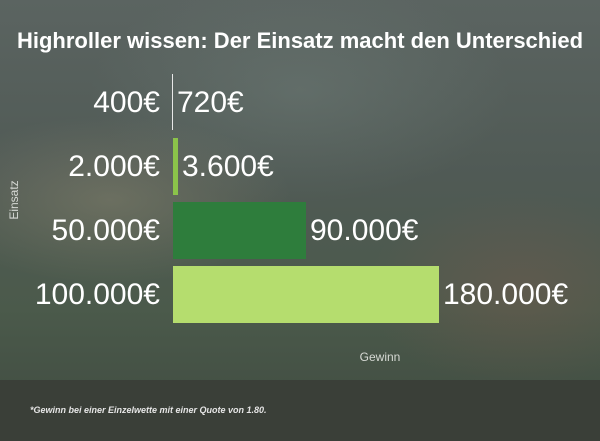 This screenshot has height=441, width=600. What do you see at coordinates (380, 357) in the screenshot?
I see `x-axis-label: Gewinn` at bounding box center [380, 357].